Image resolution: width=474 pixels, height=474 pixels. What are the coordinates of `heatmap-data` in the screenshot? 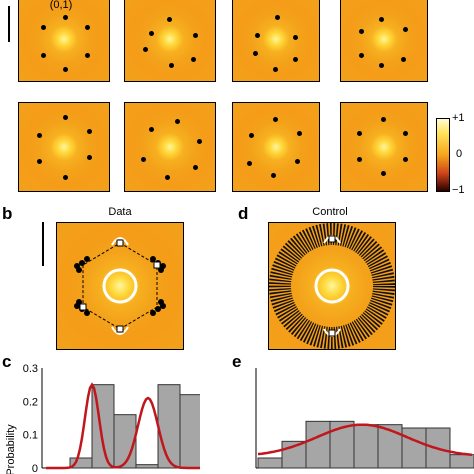 It's located at (120, 286).